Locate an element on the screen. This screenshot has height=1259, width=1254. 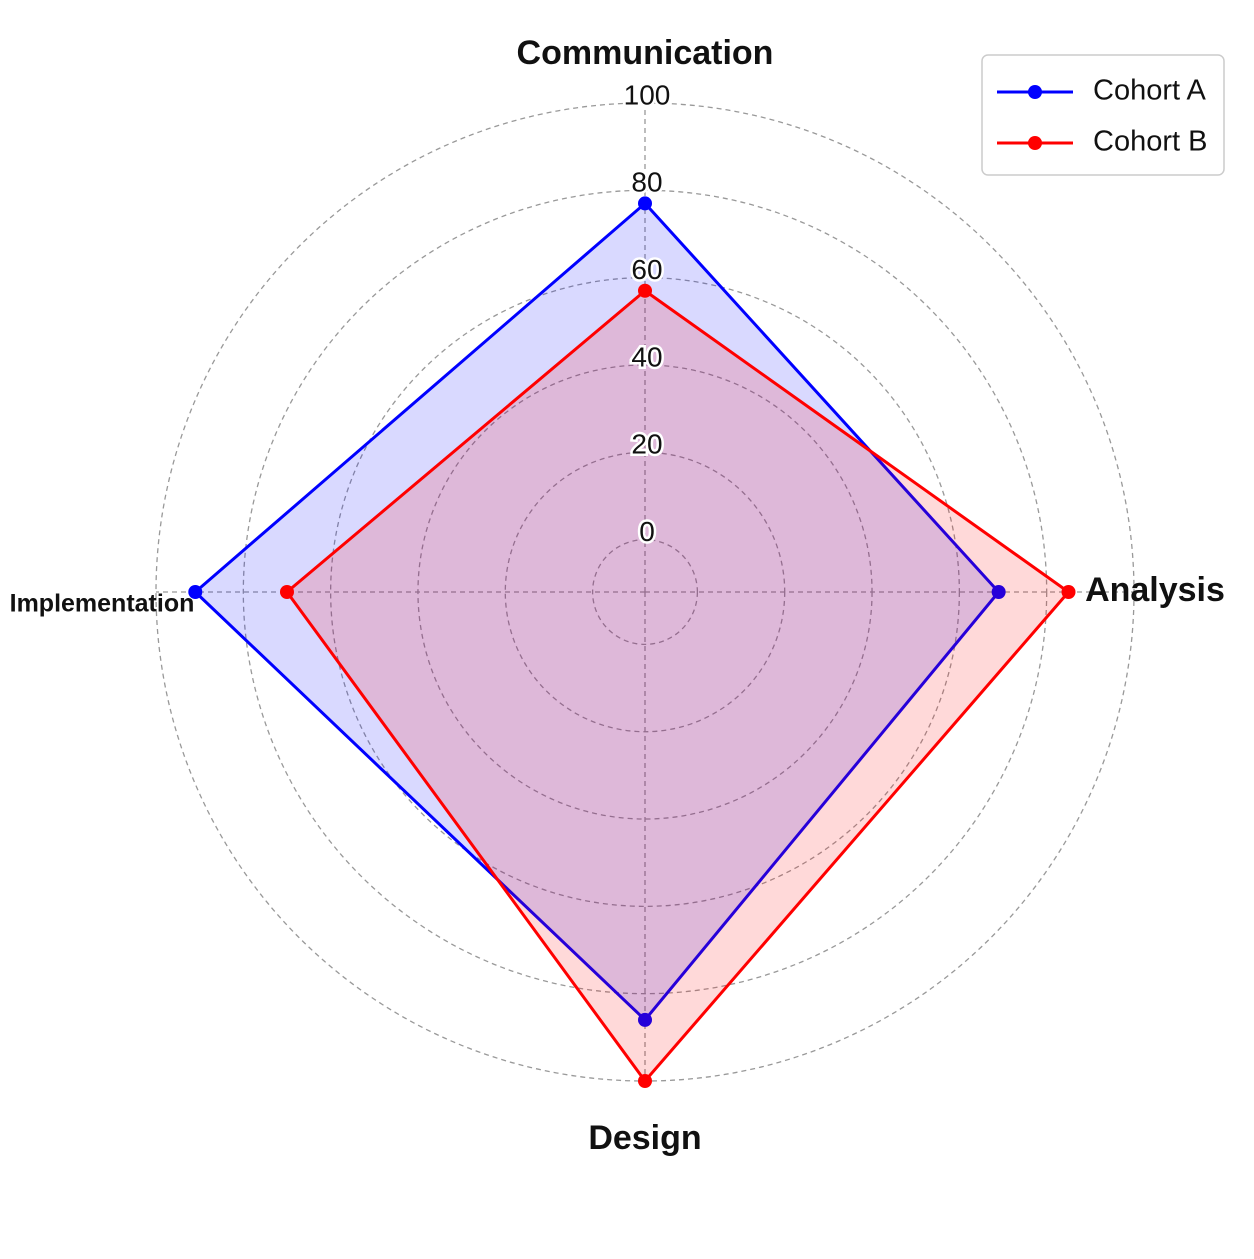
legend-label: Cohort A is located at coordinates (1149, 91).